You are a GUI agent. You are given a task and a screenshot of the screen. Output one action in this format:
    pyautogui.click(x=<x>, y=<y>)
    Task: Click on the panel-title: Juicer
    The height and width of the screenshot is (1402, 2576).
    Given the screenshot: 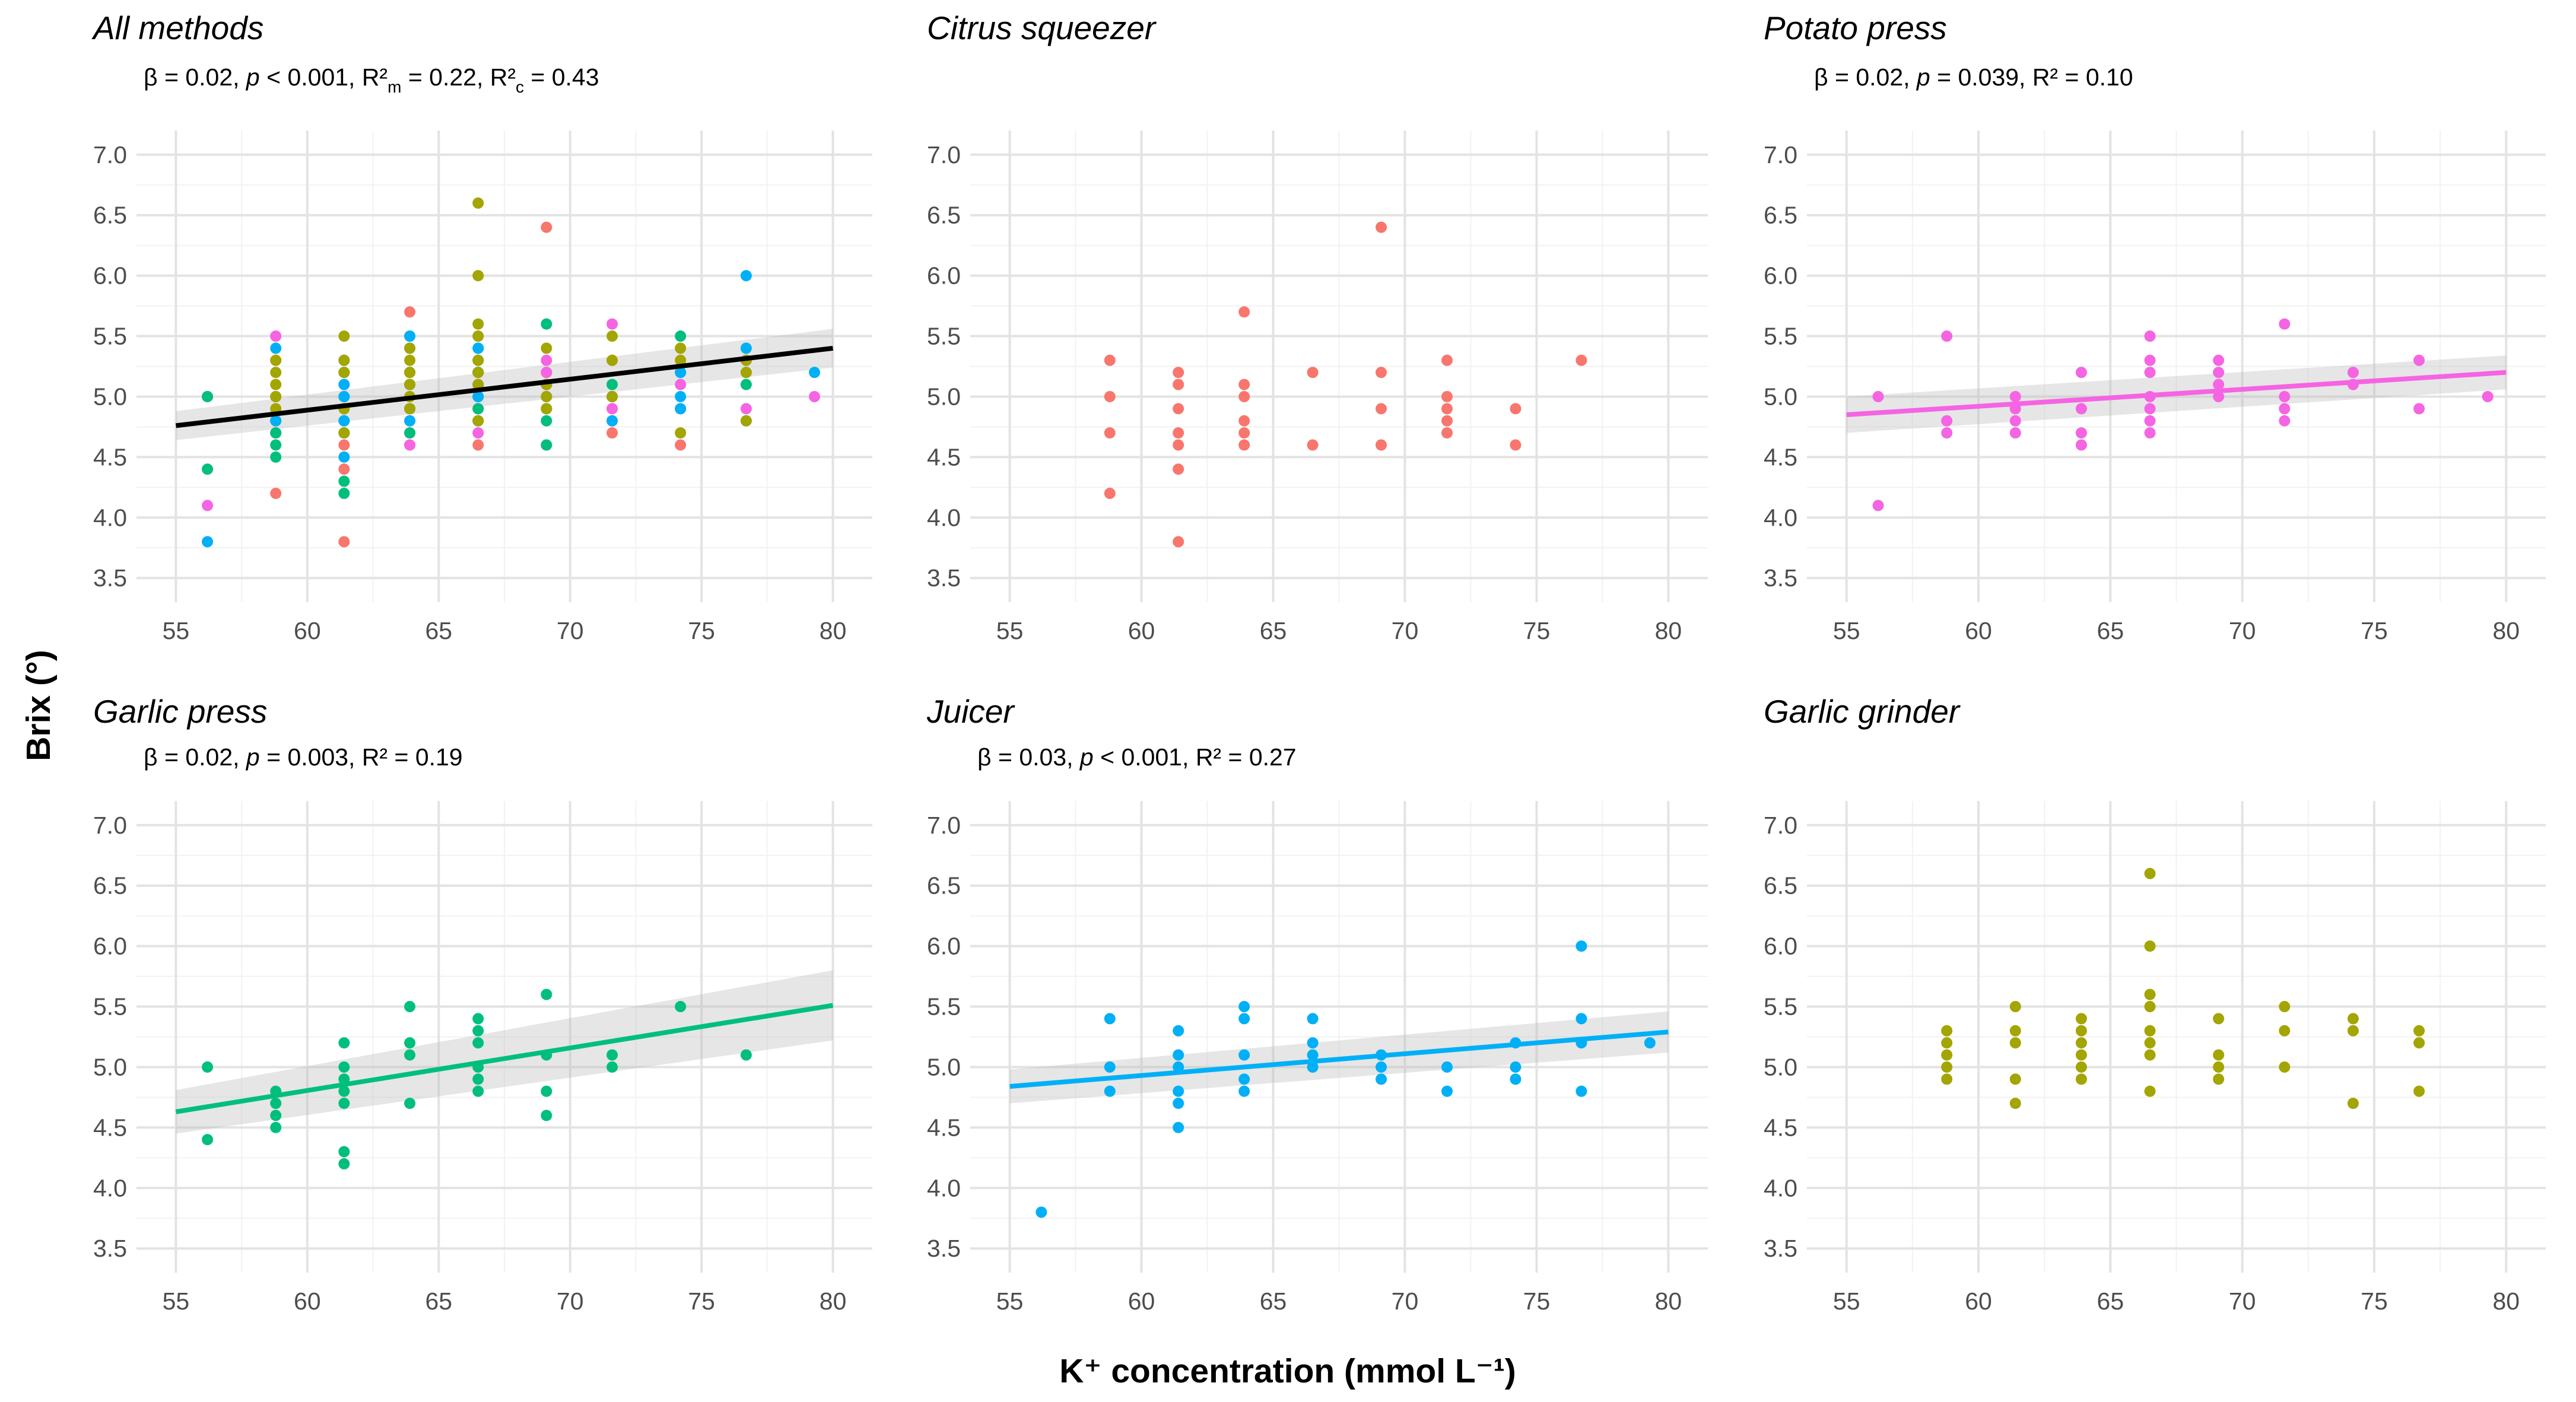 What is the action you would take?
    pyautogui.click(x=970, y=711)
    